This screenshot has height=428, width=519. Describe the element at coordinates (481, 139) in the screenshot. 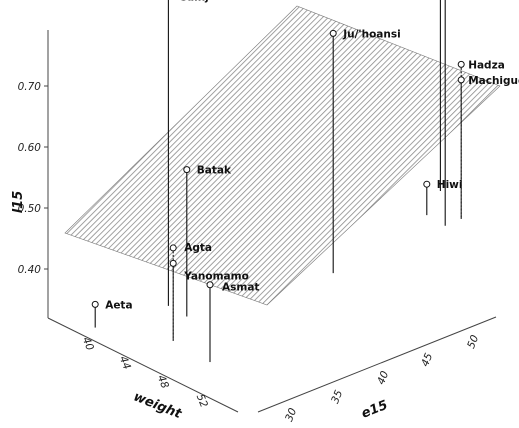

I see `data-point: Hadza` at that location.